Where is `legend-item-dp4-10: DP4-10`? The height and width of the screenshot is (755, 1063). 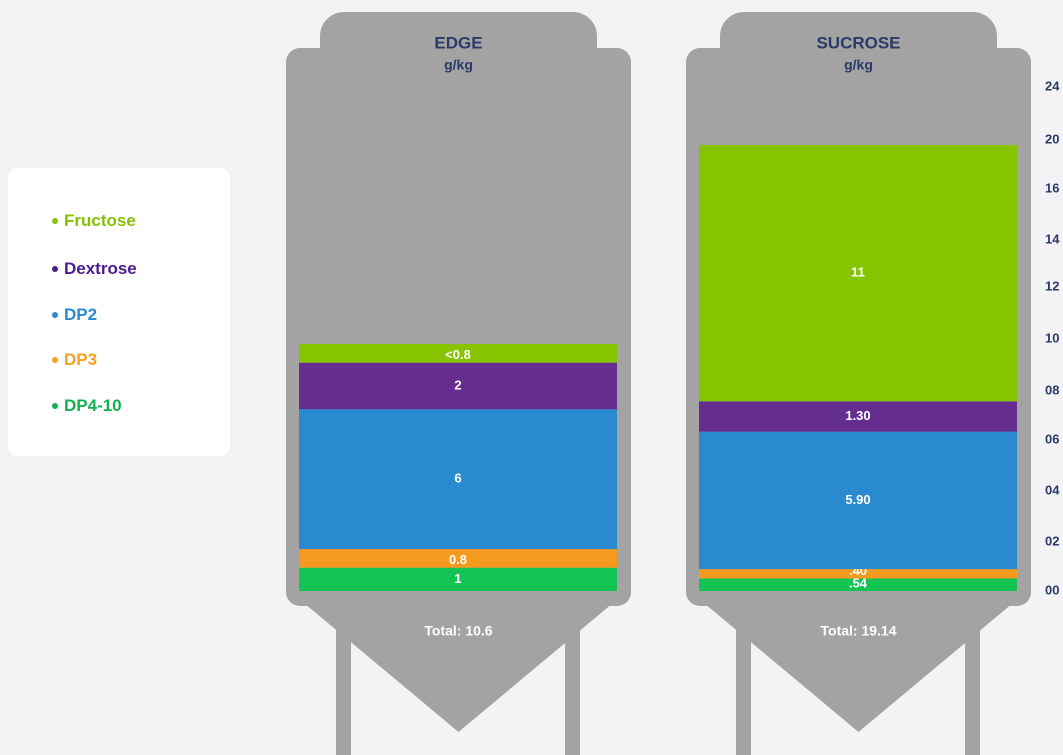 legend-item-dp4-10: DP4-10 is located at coordinates (87, 406).